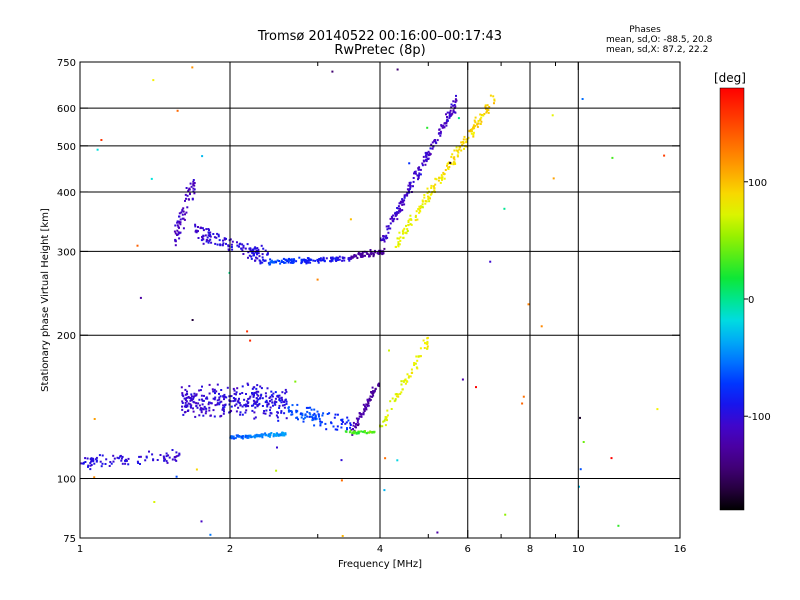 The image size is (800, 600). Describe the element at coordinates (379, 50) in the screenshot. I see `chart-subtitle: RwPretec (8p)` at that location.